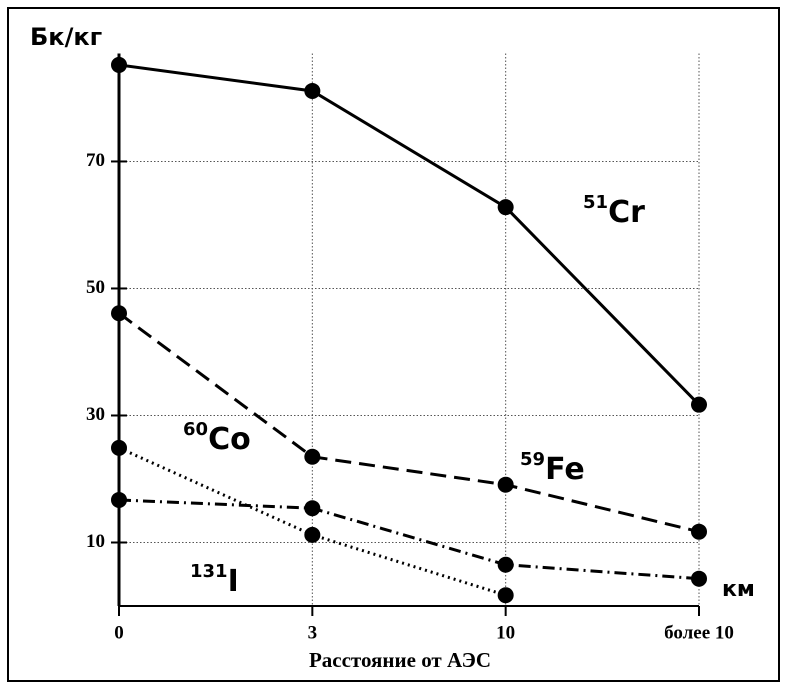 The image size is (787, 689). What do you see at coordinates (738, 589) in the screenshot?
I see `x-unit: км` at bounding box center [738, 589].